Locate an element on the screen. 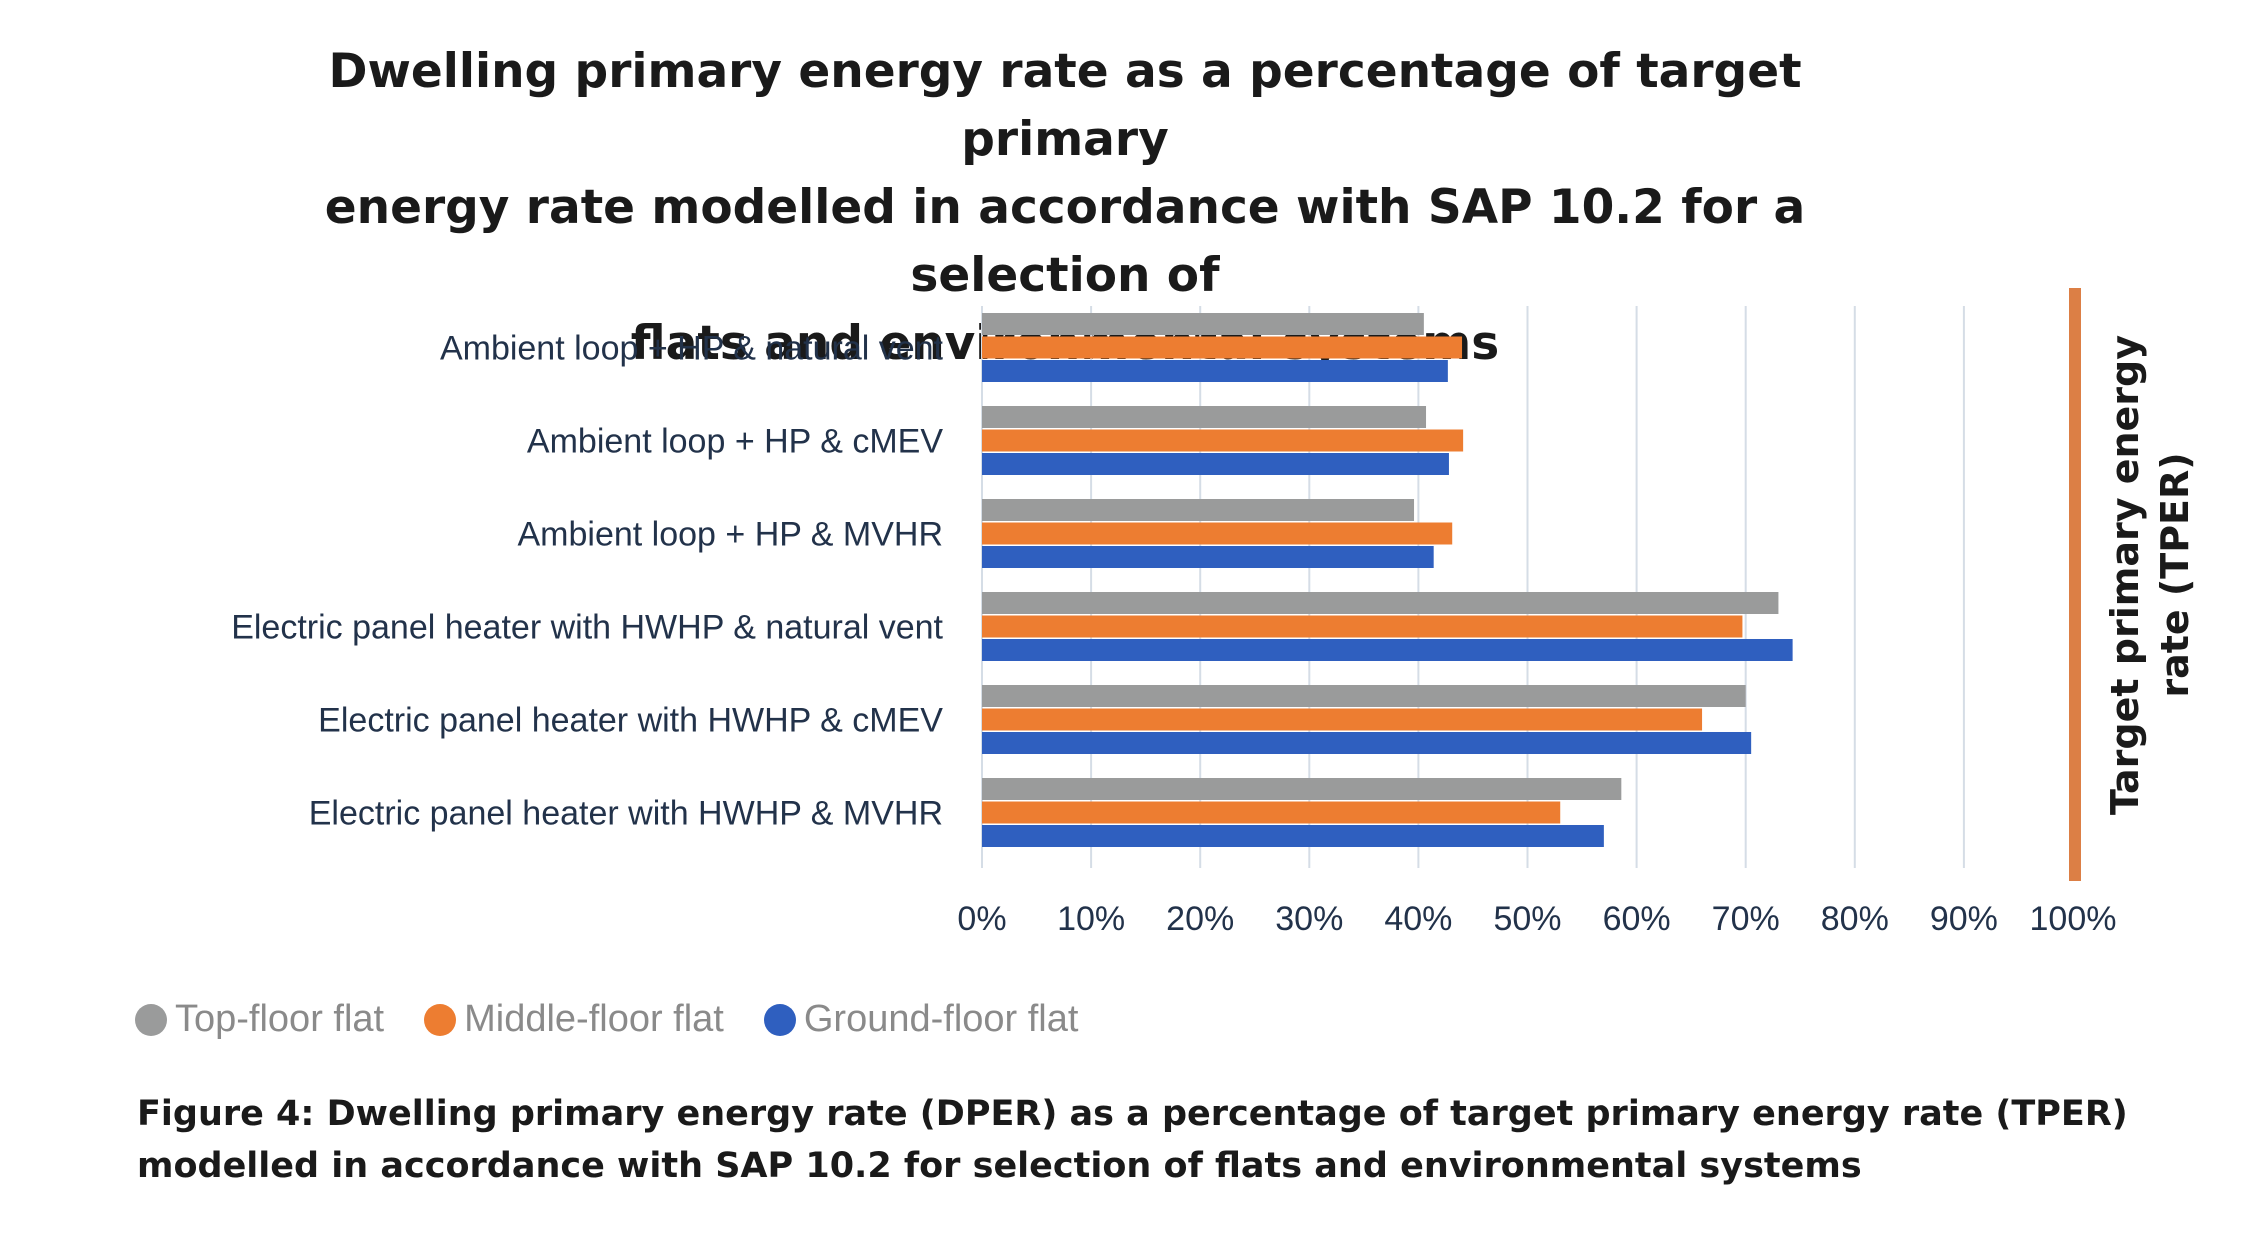  tper-reference: Target primary energy rate (TPER) is located at coordinates (2133, 584).